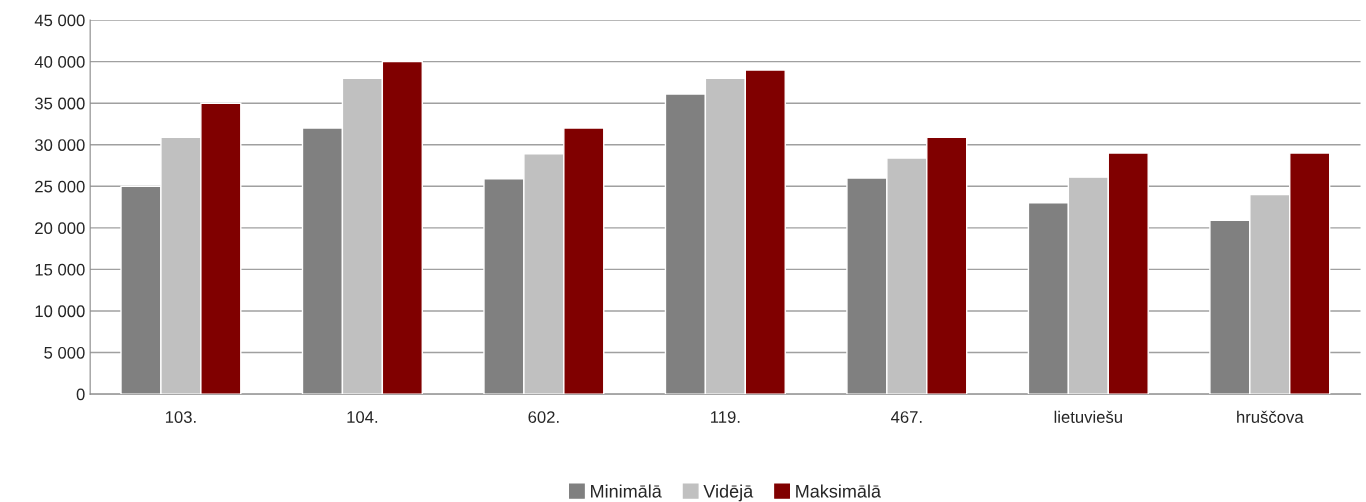  What do you see at coordinates (906, 417) in the screenshot?
I see `x-tick-label: 467.` at bounding box center [906, 417].